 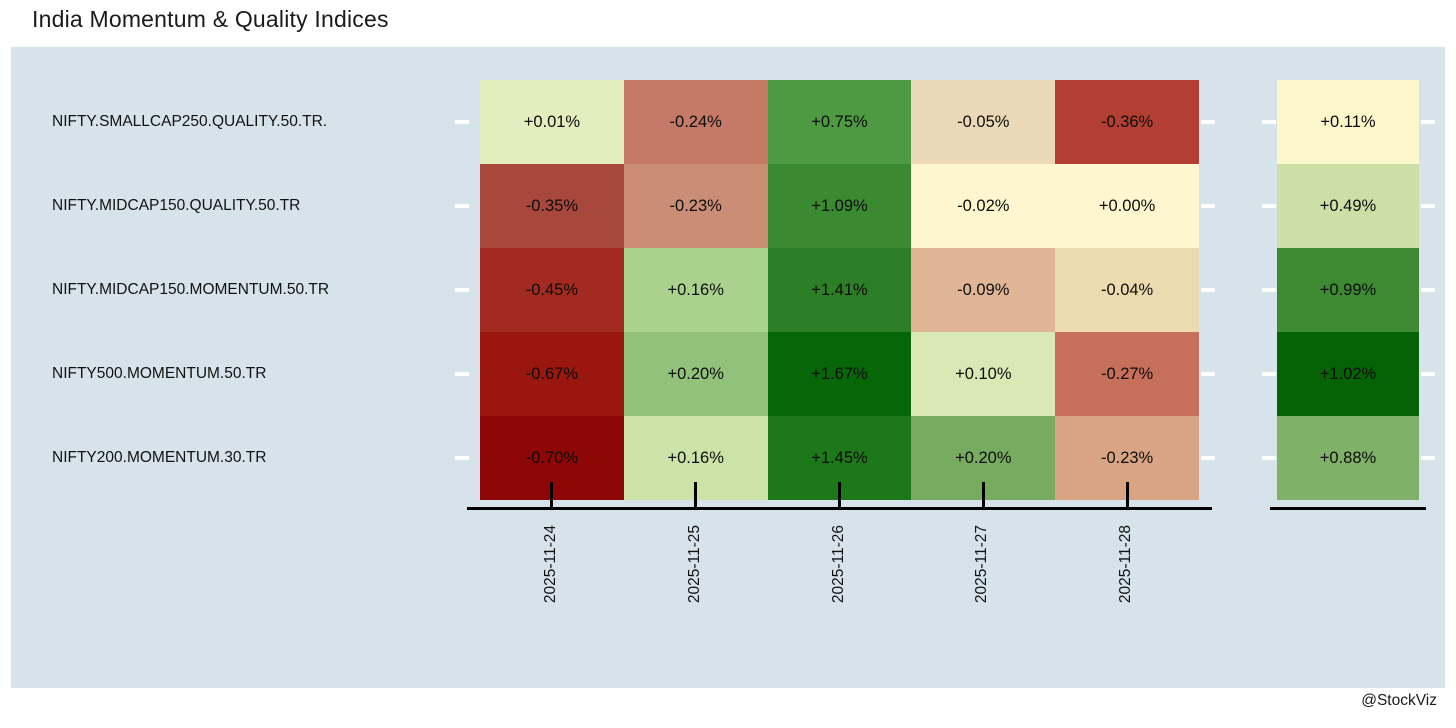 I want to click on x-axis-line-main, so click(x=839, y=508).